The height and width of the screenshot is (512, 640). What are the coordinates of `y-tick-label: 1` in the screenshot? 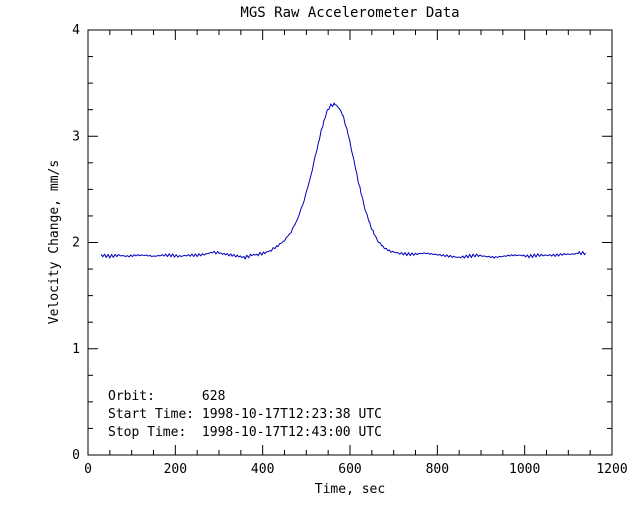 It's located at (76, 349).